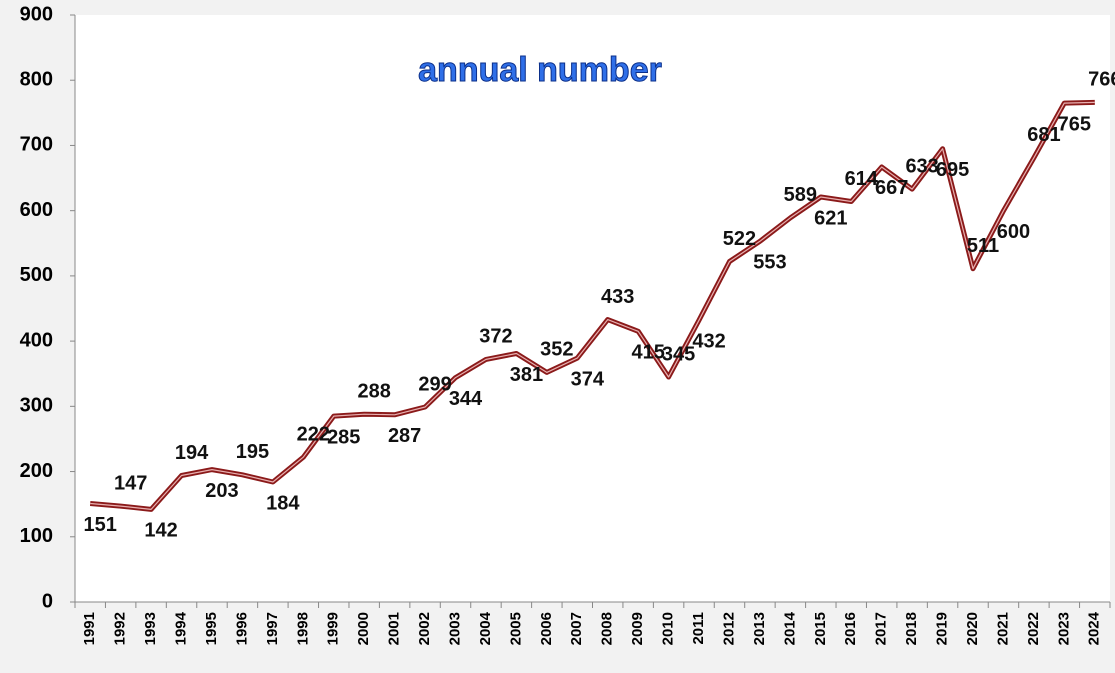 The height and width of the screenshot is (673, 1115). I want to click on y-tick-label: 700, so click(36, 145).